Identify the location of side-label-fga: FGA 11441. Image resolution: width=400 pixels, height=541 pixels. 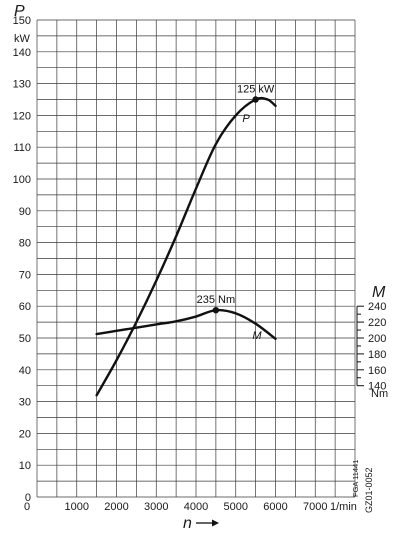
(355, 478).